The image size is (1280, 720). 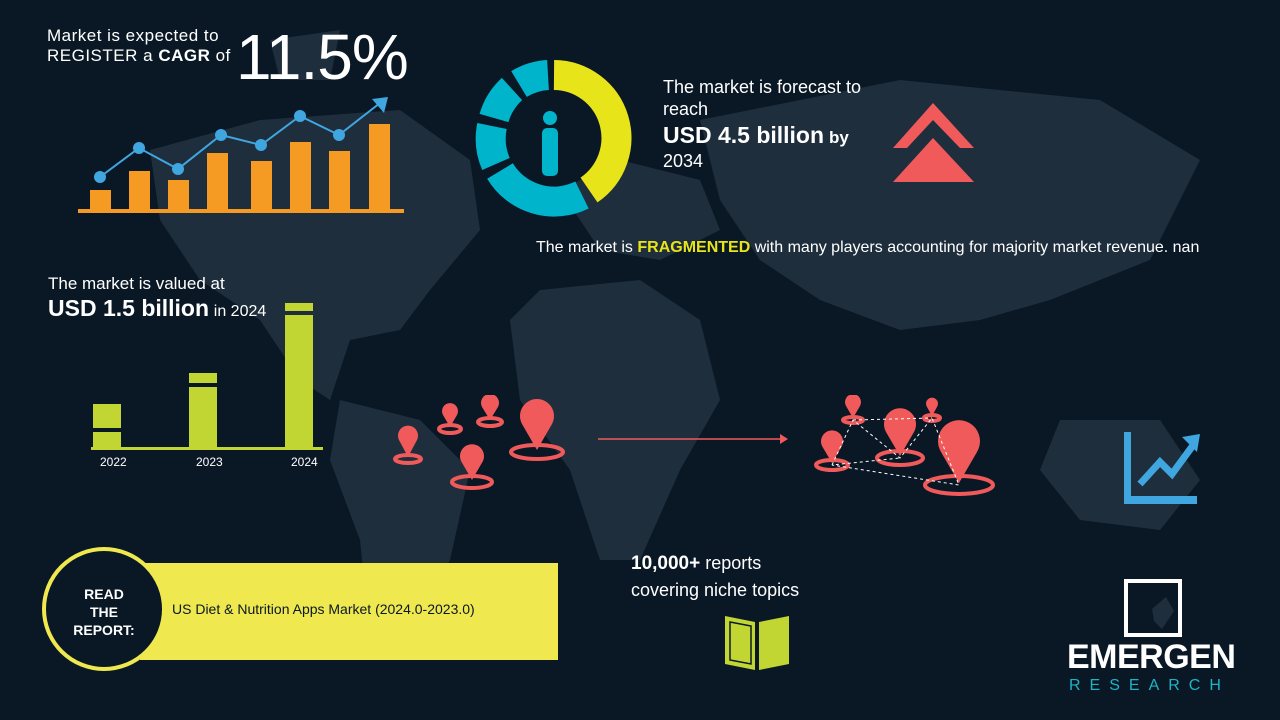 I want to click on reports-suffix: reports, so click(x=731, y=563).